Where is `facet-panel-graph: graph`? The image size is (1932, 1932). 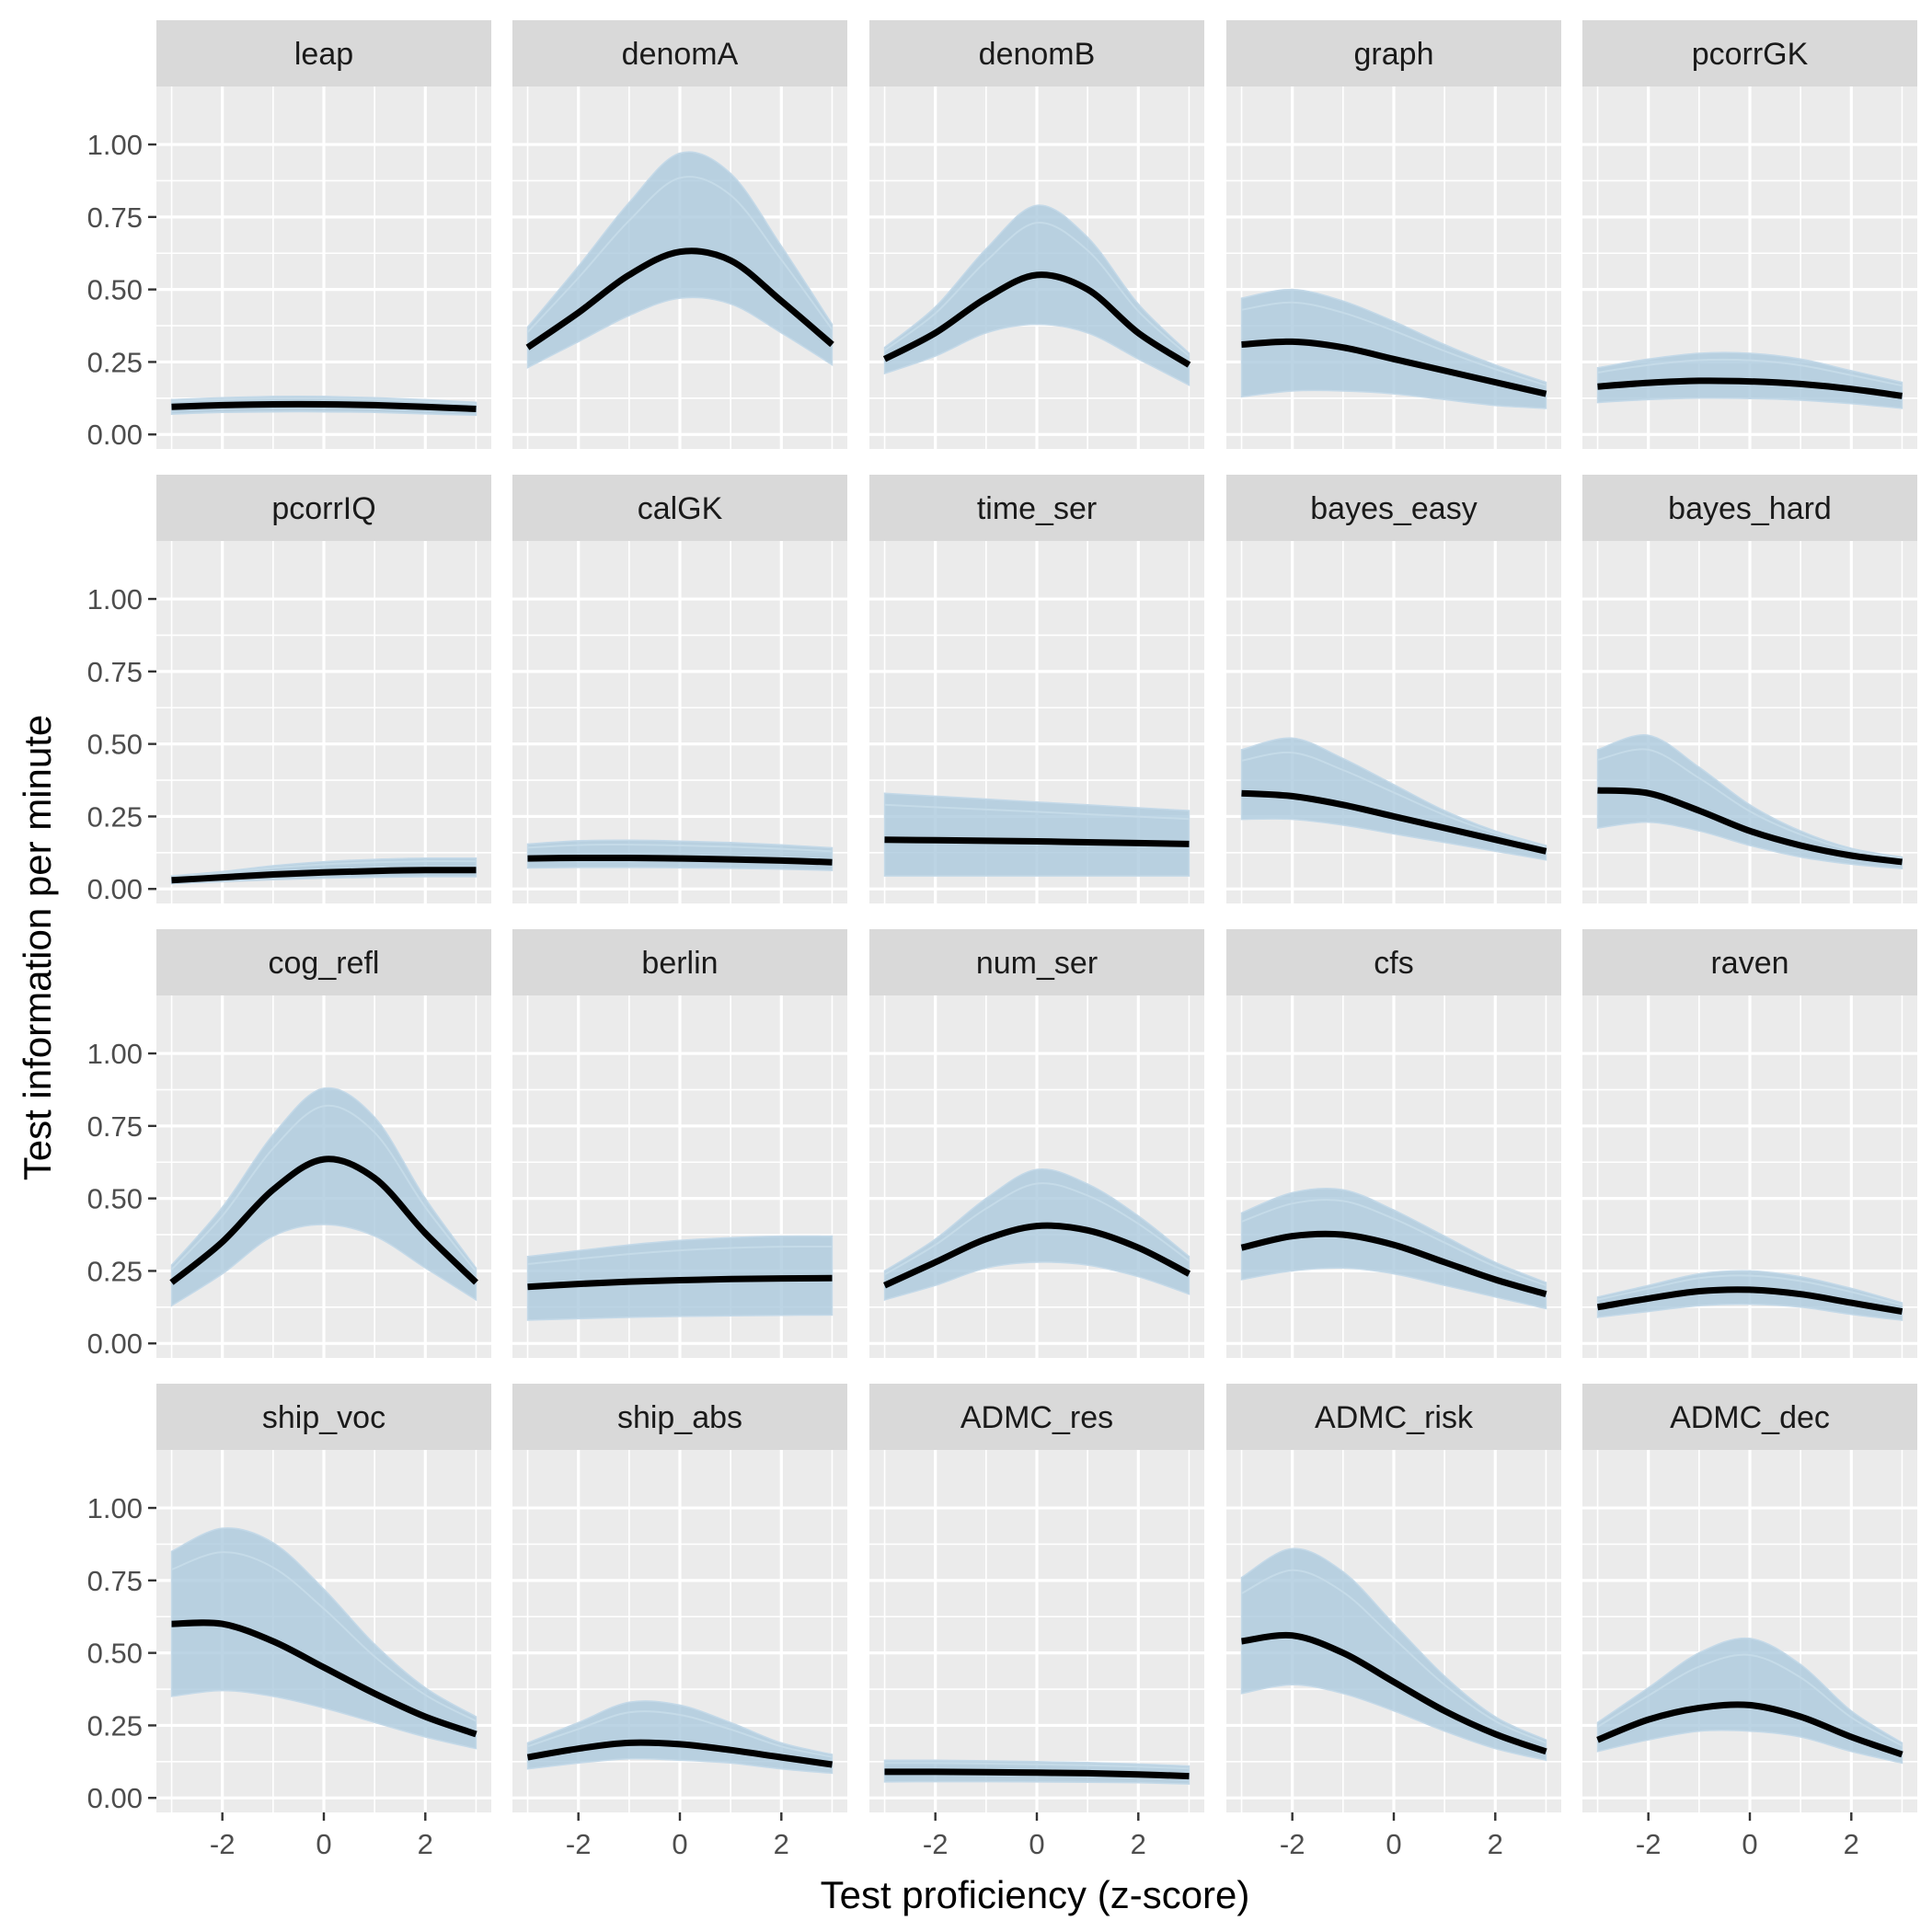
facet-panel-graph: graph is located at coordinates (1393, 234).